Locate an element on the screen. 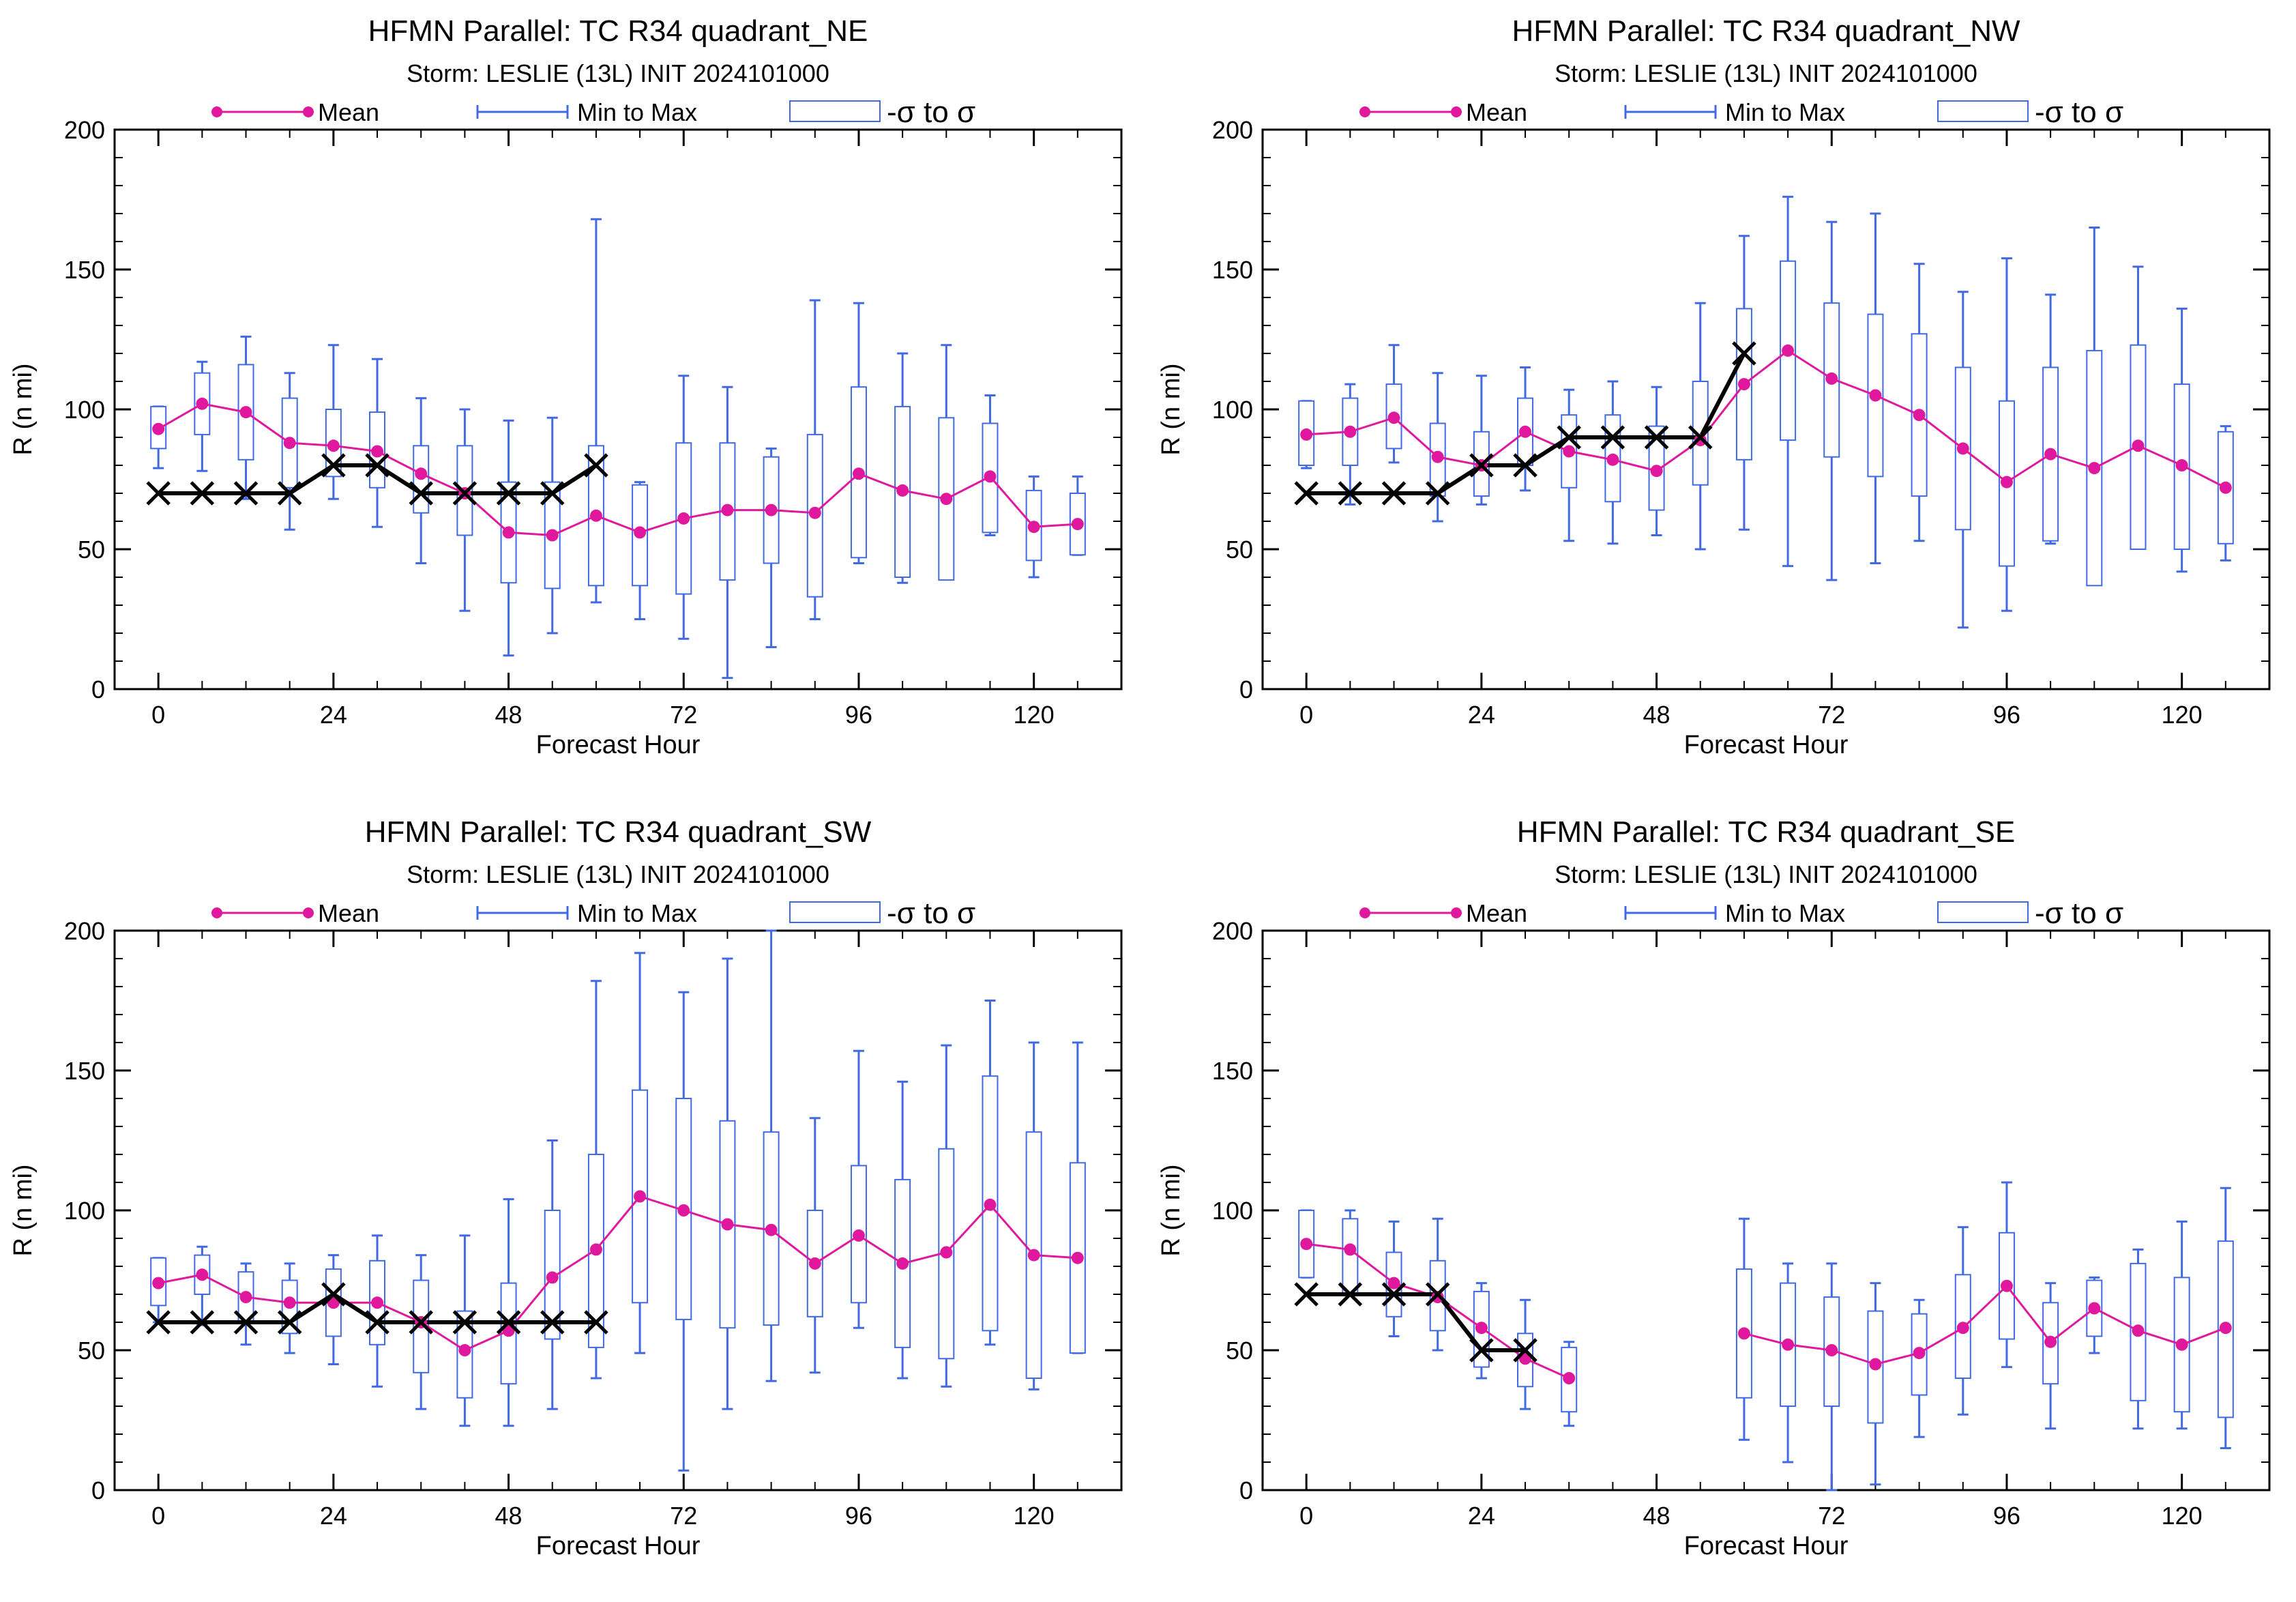  y-axis-label: R (n mi) is located at coordinates (1172, 1210).